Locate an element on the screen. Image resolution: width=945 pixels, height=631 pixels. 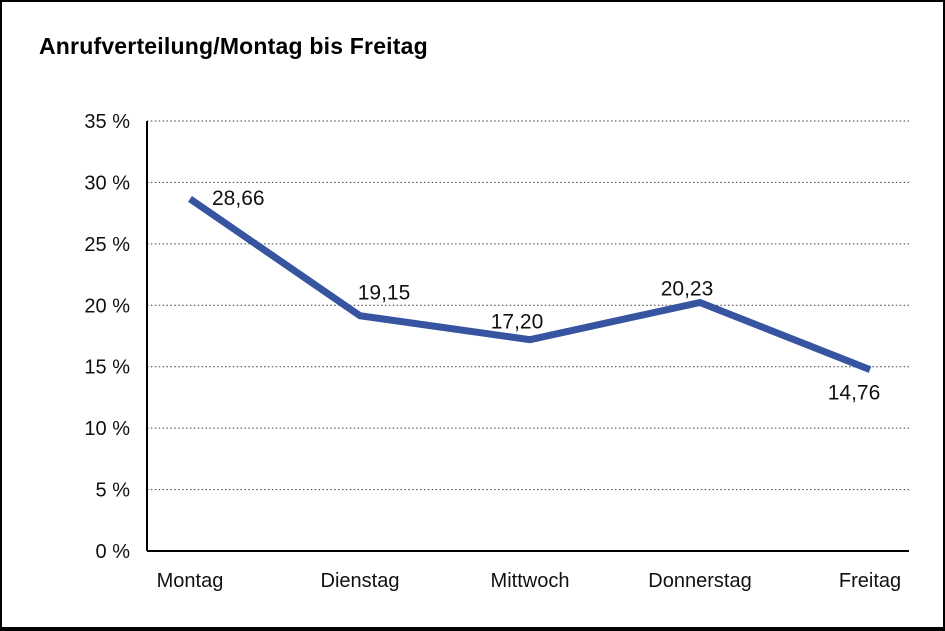
x-axis-category-label: Mittwoch is located at coordinates (530, 581).